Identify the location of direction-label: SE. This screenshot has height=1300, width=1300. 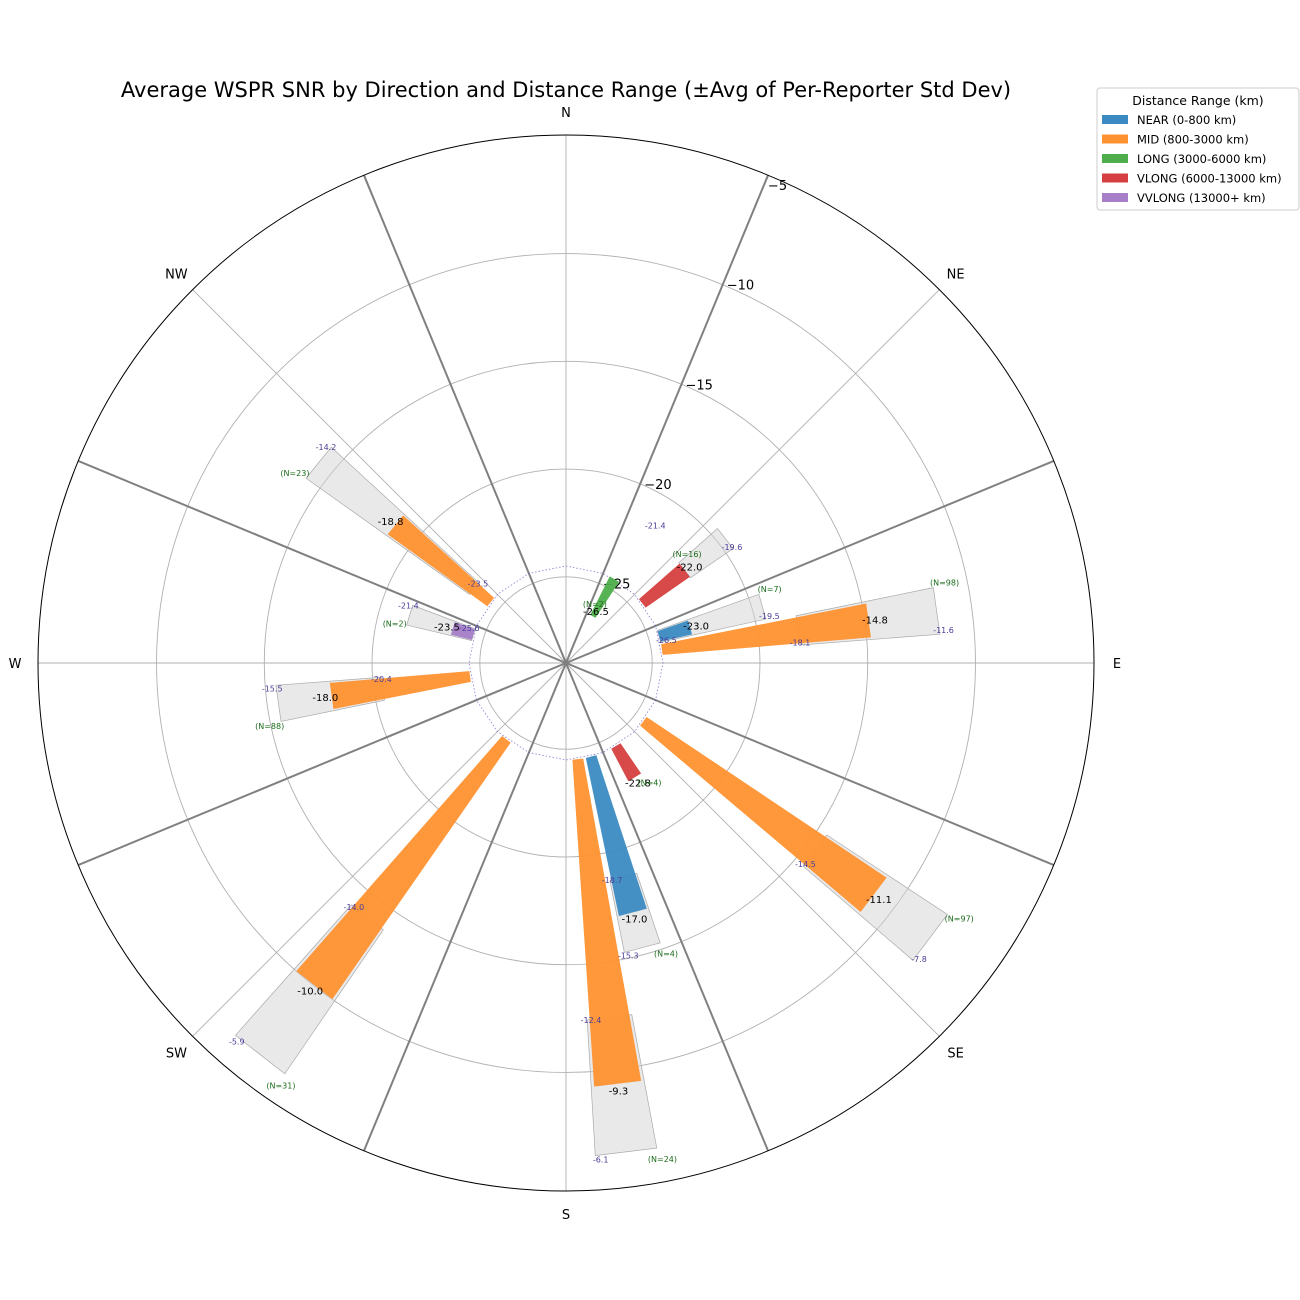
(955, 1054).